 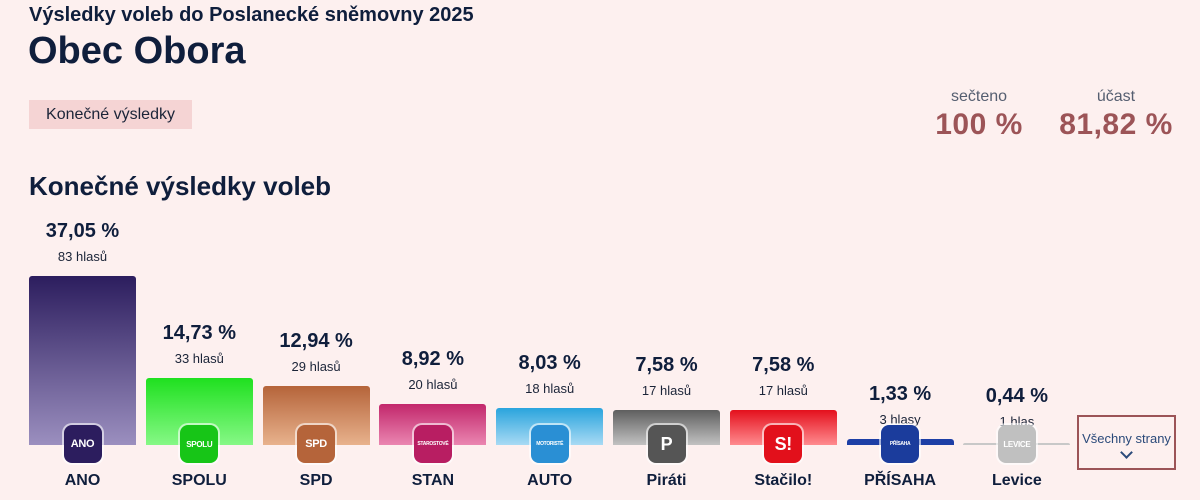 I want to click on all-parties-label: Všechny strany, so click(x=1126, y=438).